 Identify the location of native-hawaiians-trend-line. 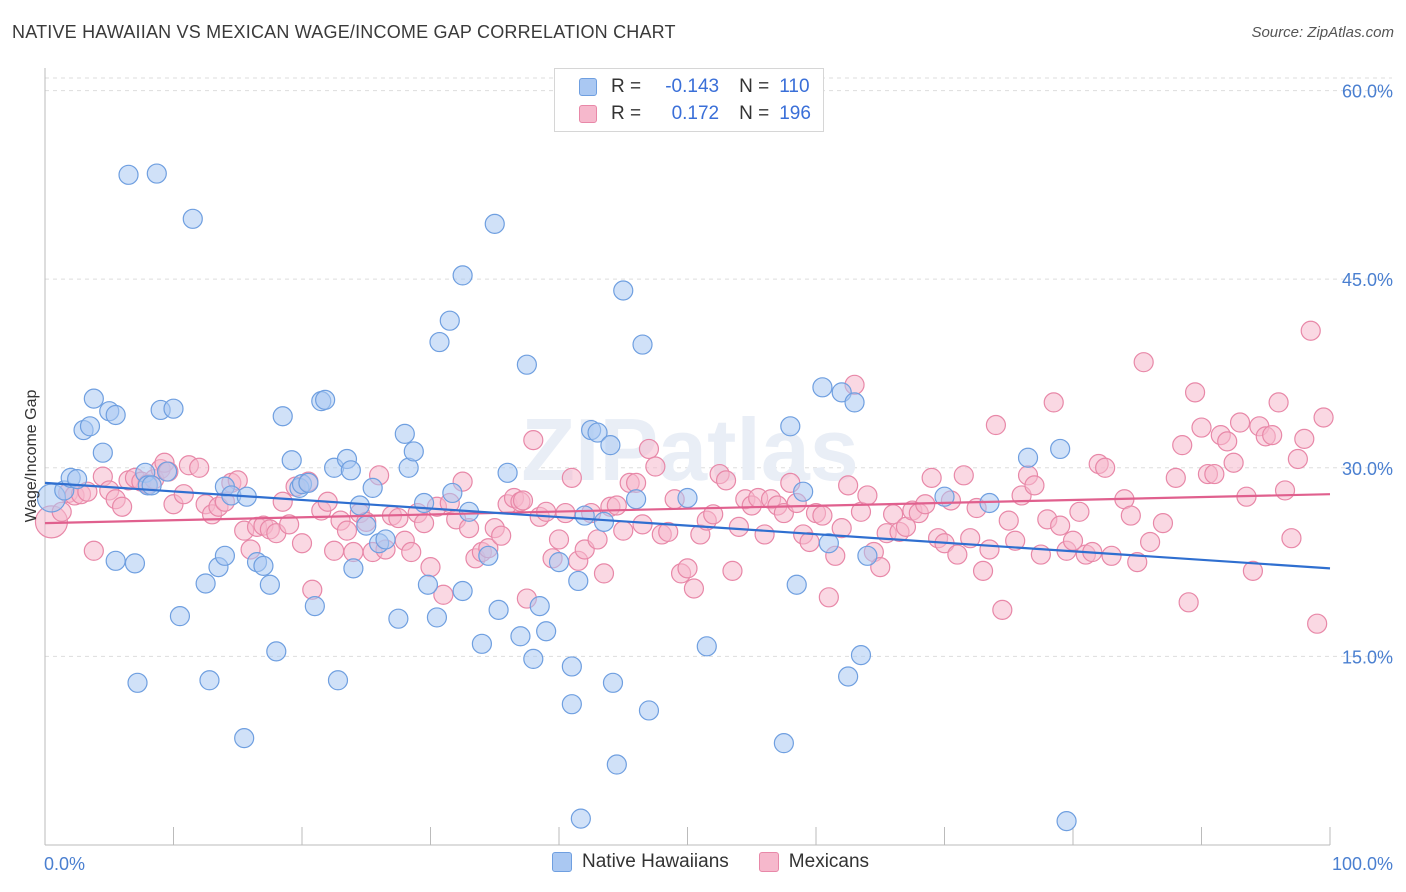
(687, 525).